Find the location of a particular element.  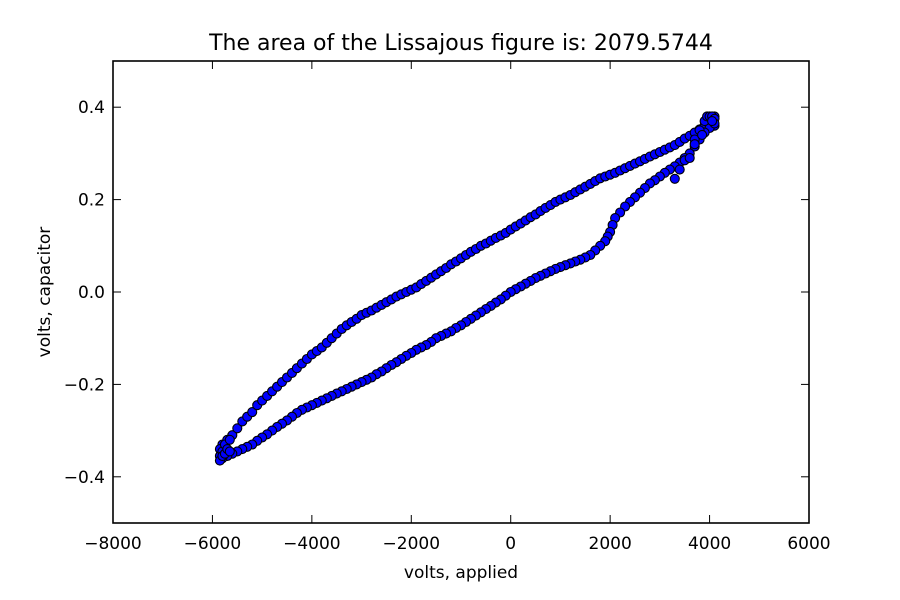

y-tick-label: 0.2 is located at coordinates (91, 201).